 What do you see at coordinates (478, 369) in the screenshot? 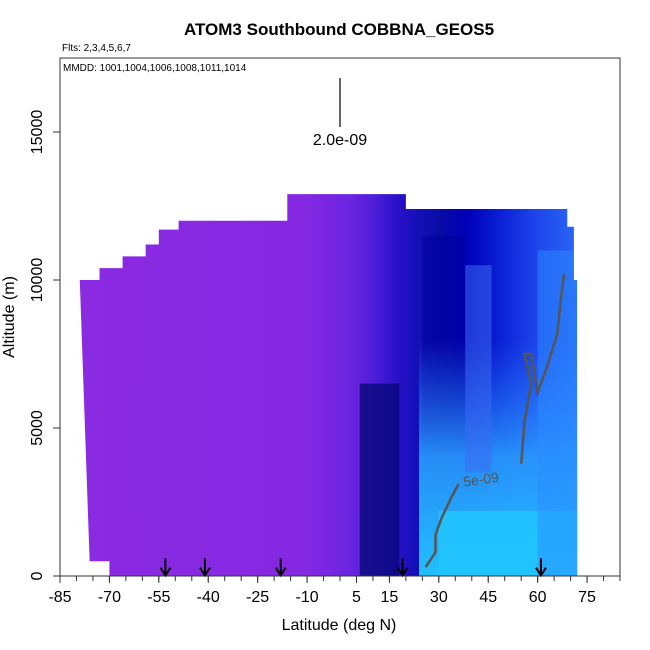
I see `heatmap-blue-streak` at bounding box center [478, 369].